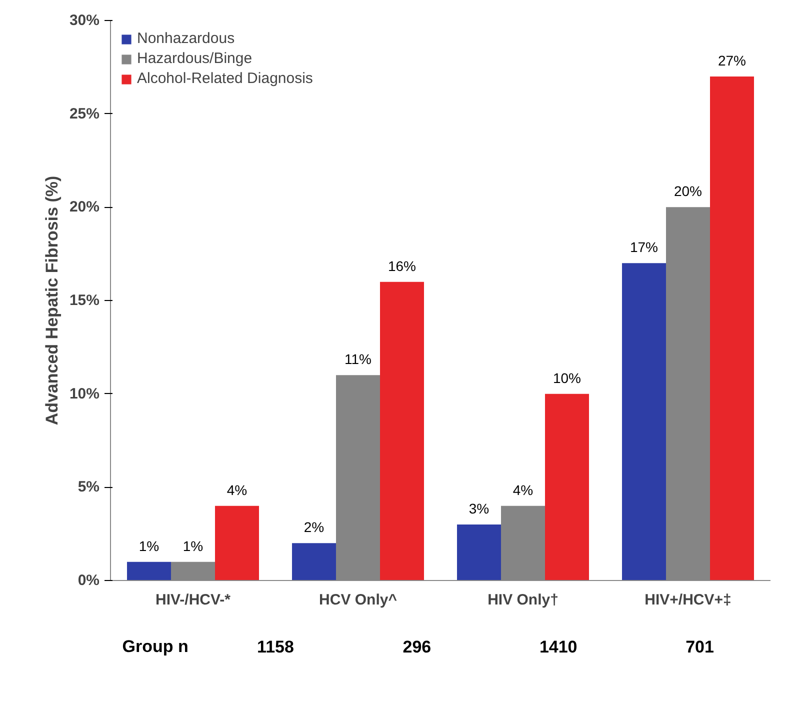  I want to click on y-tick-label: 0%, so click(89, 580).